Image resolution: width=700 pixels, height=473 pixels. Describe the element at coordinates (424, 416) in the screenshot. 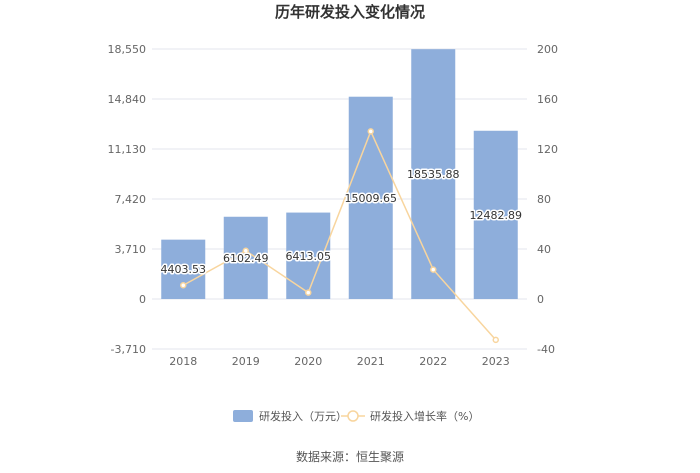

I see `legend-label-line: 研发投入增长率（%）` at that location.